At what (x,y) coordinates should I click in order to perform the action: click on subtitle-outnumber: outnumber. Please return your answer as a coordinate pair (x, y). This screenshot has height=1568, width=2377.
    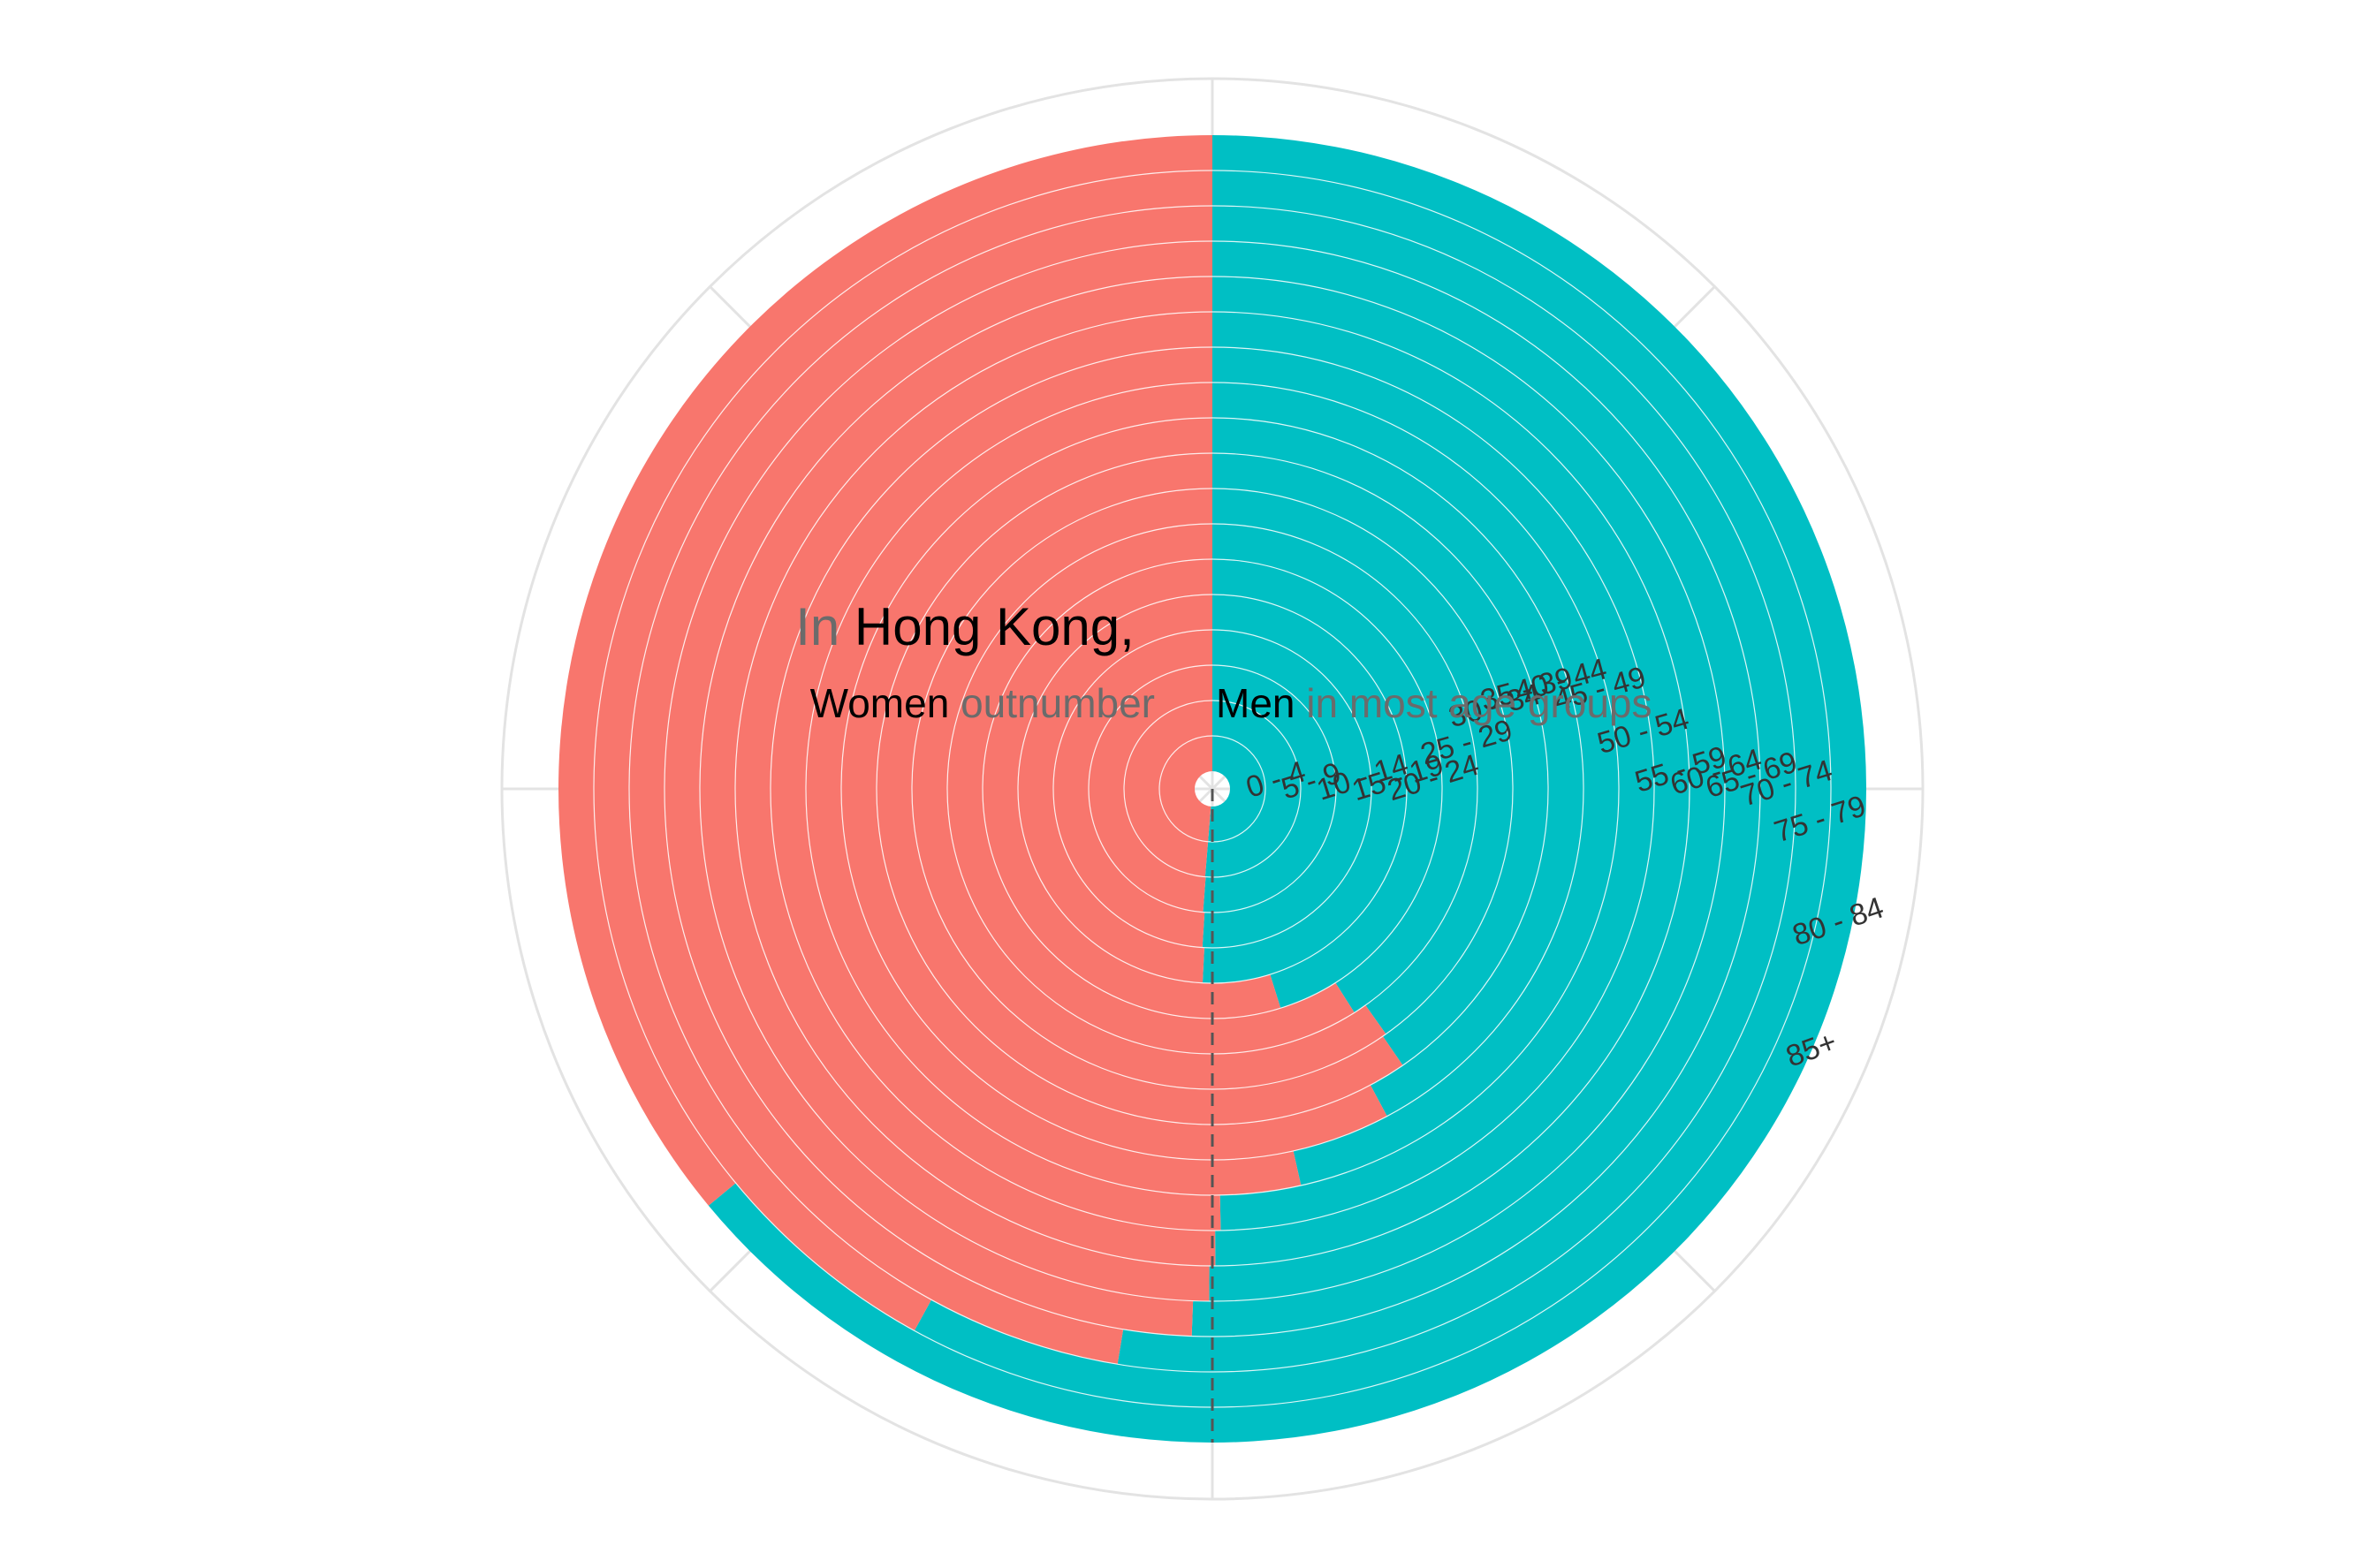
    Looking at the image, I should click on (1058, 703).